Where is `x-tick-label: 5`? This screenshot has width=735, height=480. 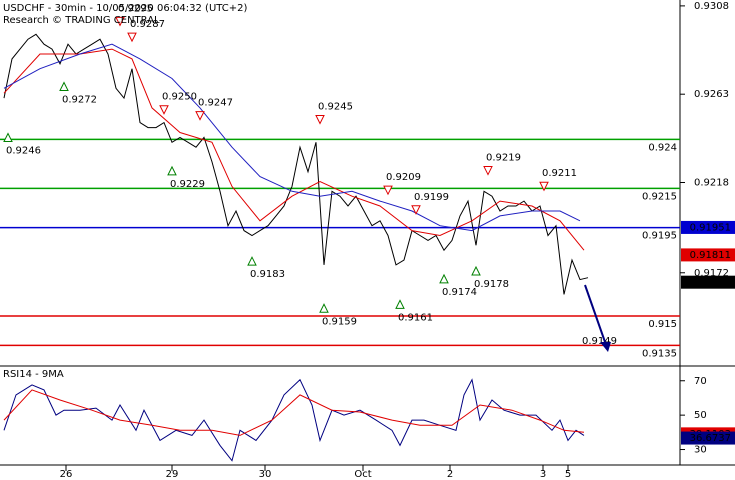
x-tick-label: 5 is located at coordinates (568, 474).